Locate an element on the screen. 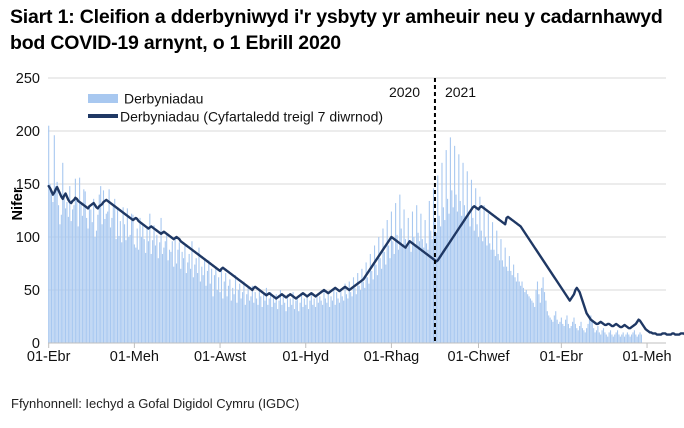  legend-item: Derbyniadau is located at coordinates (145, 97).